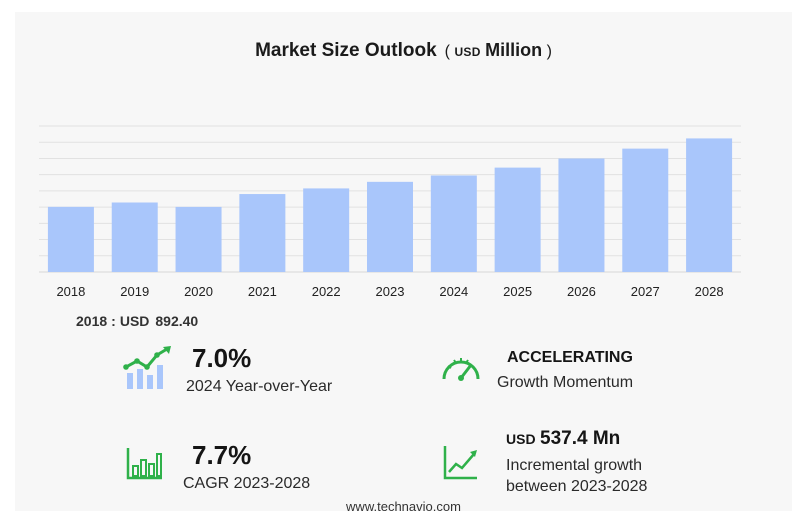 The width and height of the screenshot is (807, 523). Describe the element at coordinates (70, 291) in the screenshot. I see `x-tick-label-2018: 2018` at that location.